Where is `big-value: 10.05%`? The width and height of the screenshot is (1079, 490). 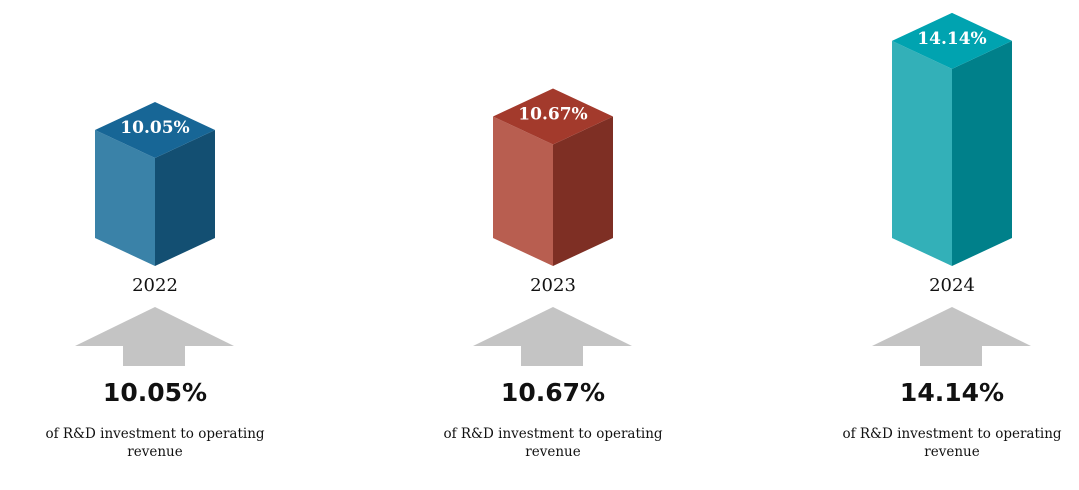 big-value: 10.05% is located at coordinates (155, 392).